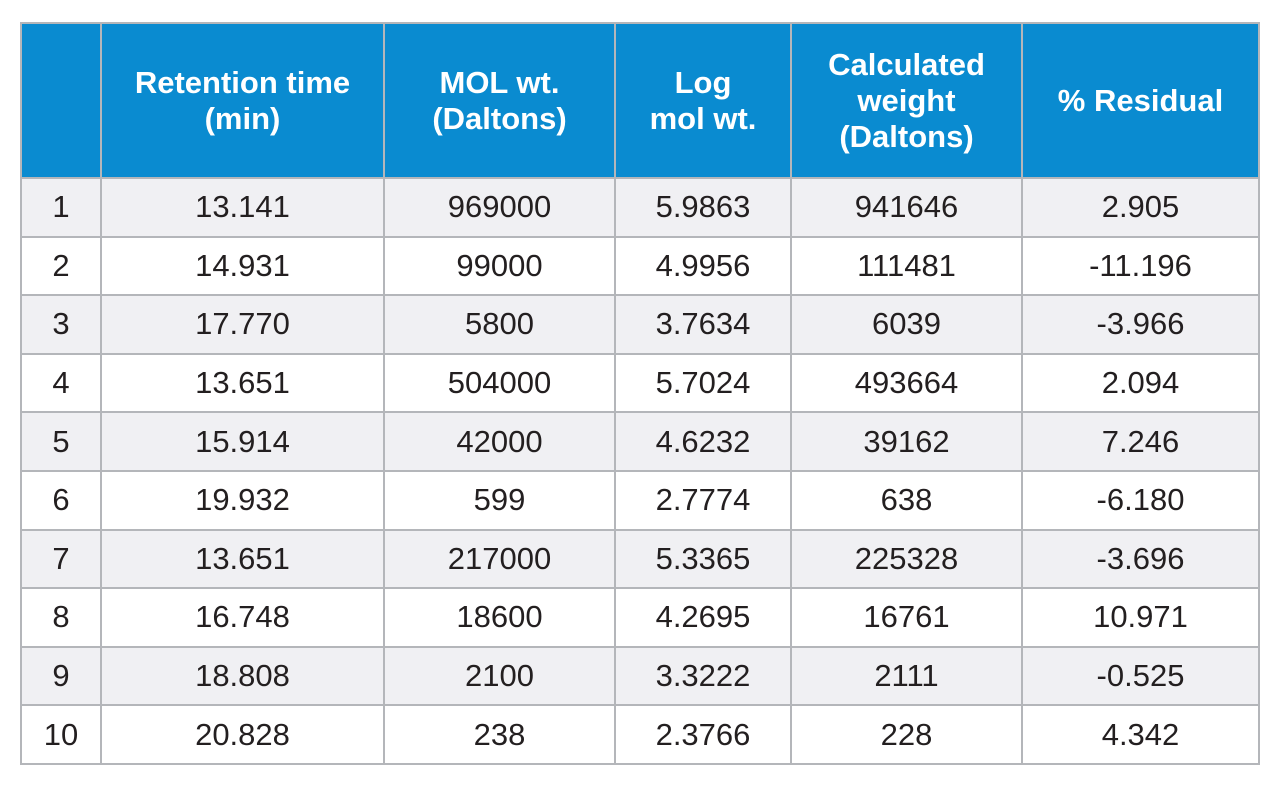 The image size is (1280, 787). I want to click on table-cell: 5.7024, so click(703, 383).